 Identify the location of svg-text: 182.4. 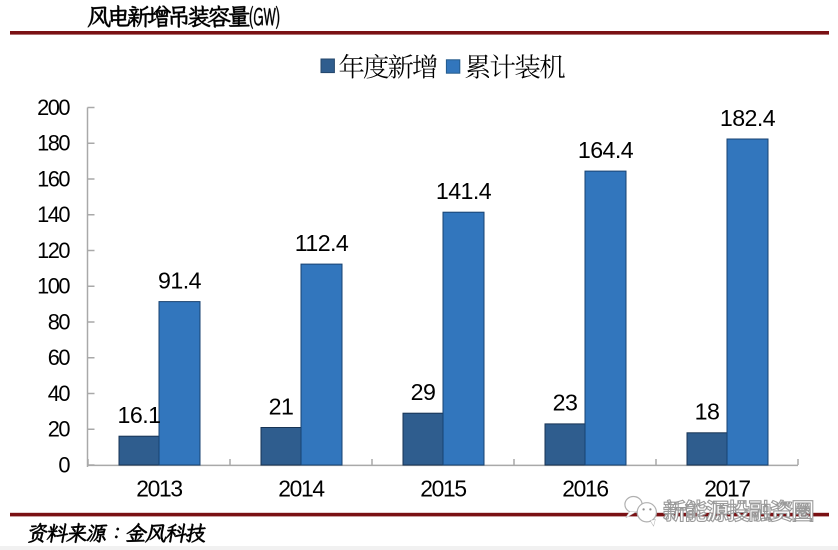
(748, 118).